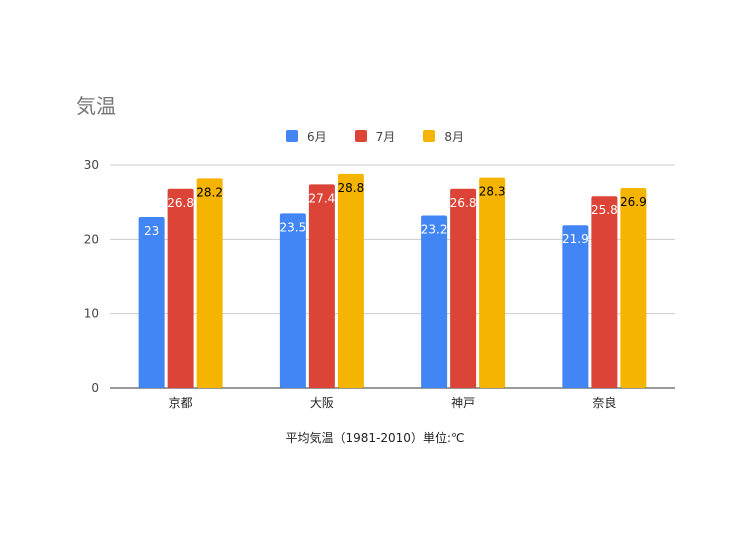 The width and height of the screenshot is (750, 536). I want to click on chart-title: 気温, so click(96, 106).